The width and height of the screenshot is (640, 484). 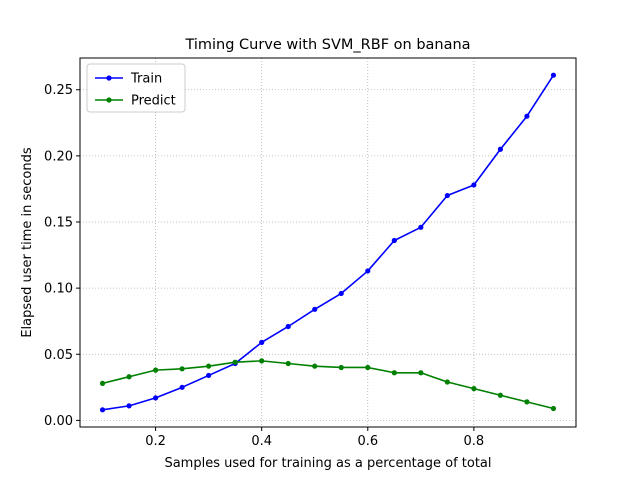 I want to click on legend-label: Train, so click(x=146, y=79).